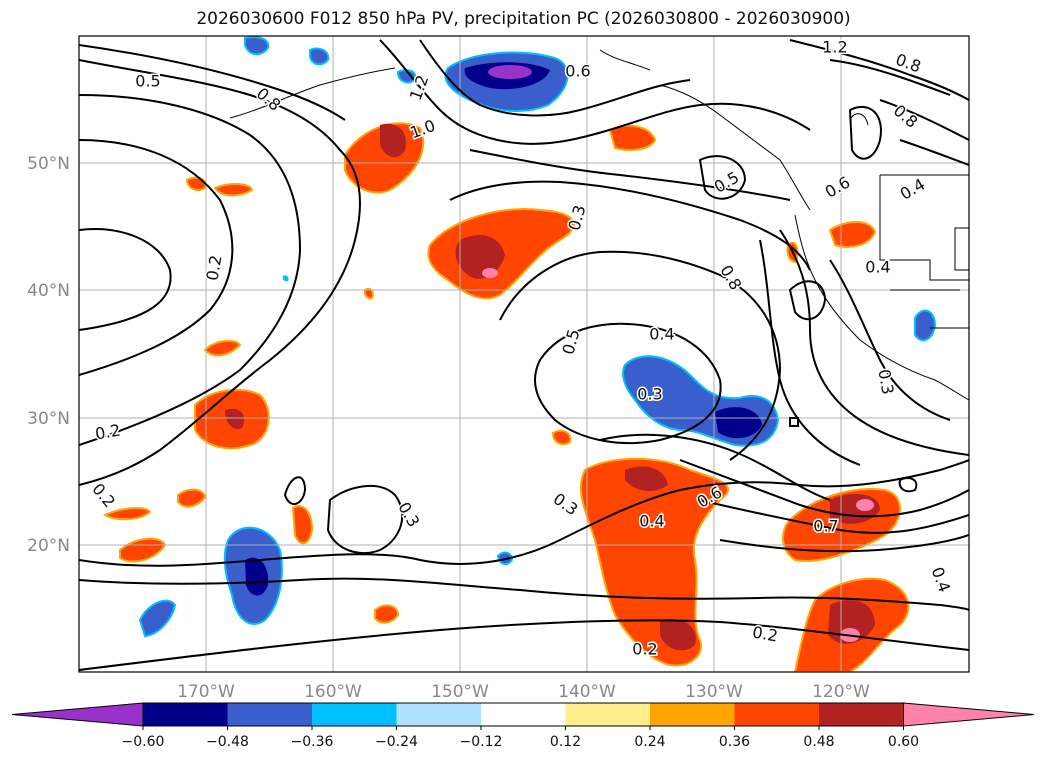  Describe the element at coordinates (969, 714) in the screenshot. I see `colorbar-extend-high` at that location.